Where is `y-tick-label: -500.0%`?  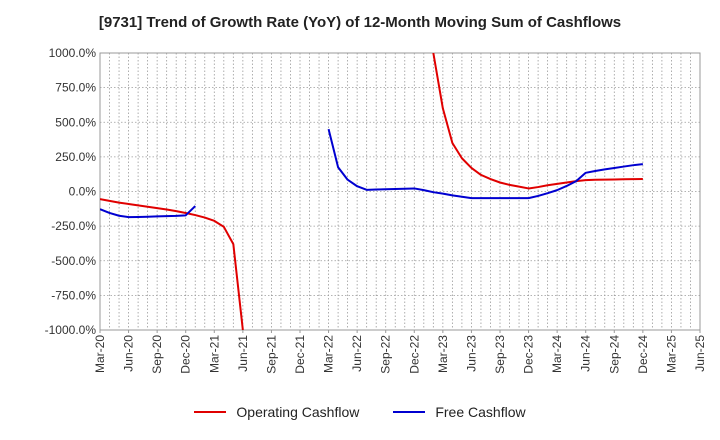 y-tick-label: -500.0% is located at coordinates (73, 261).